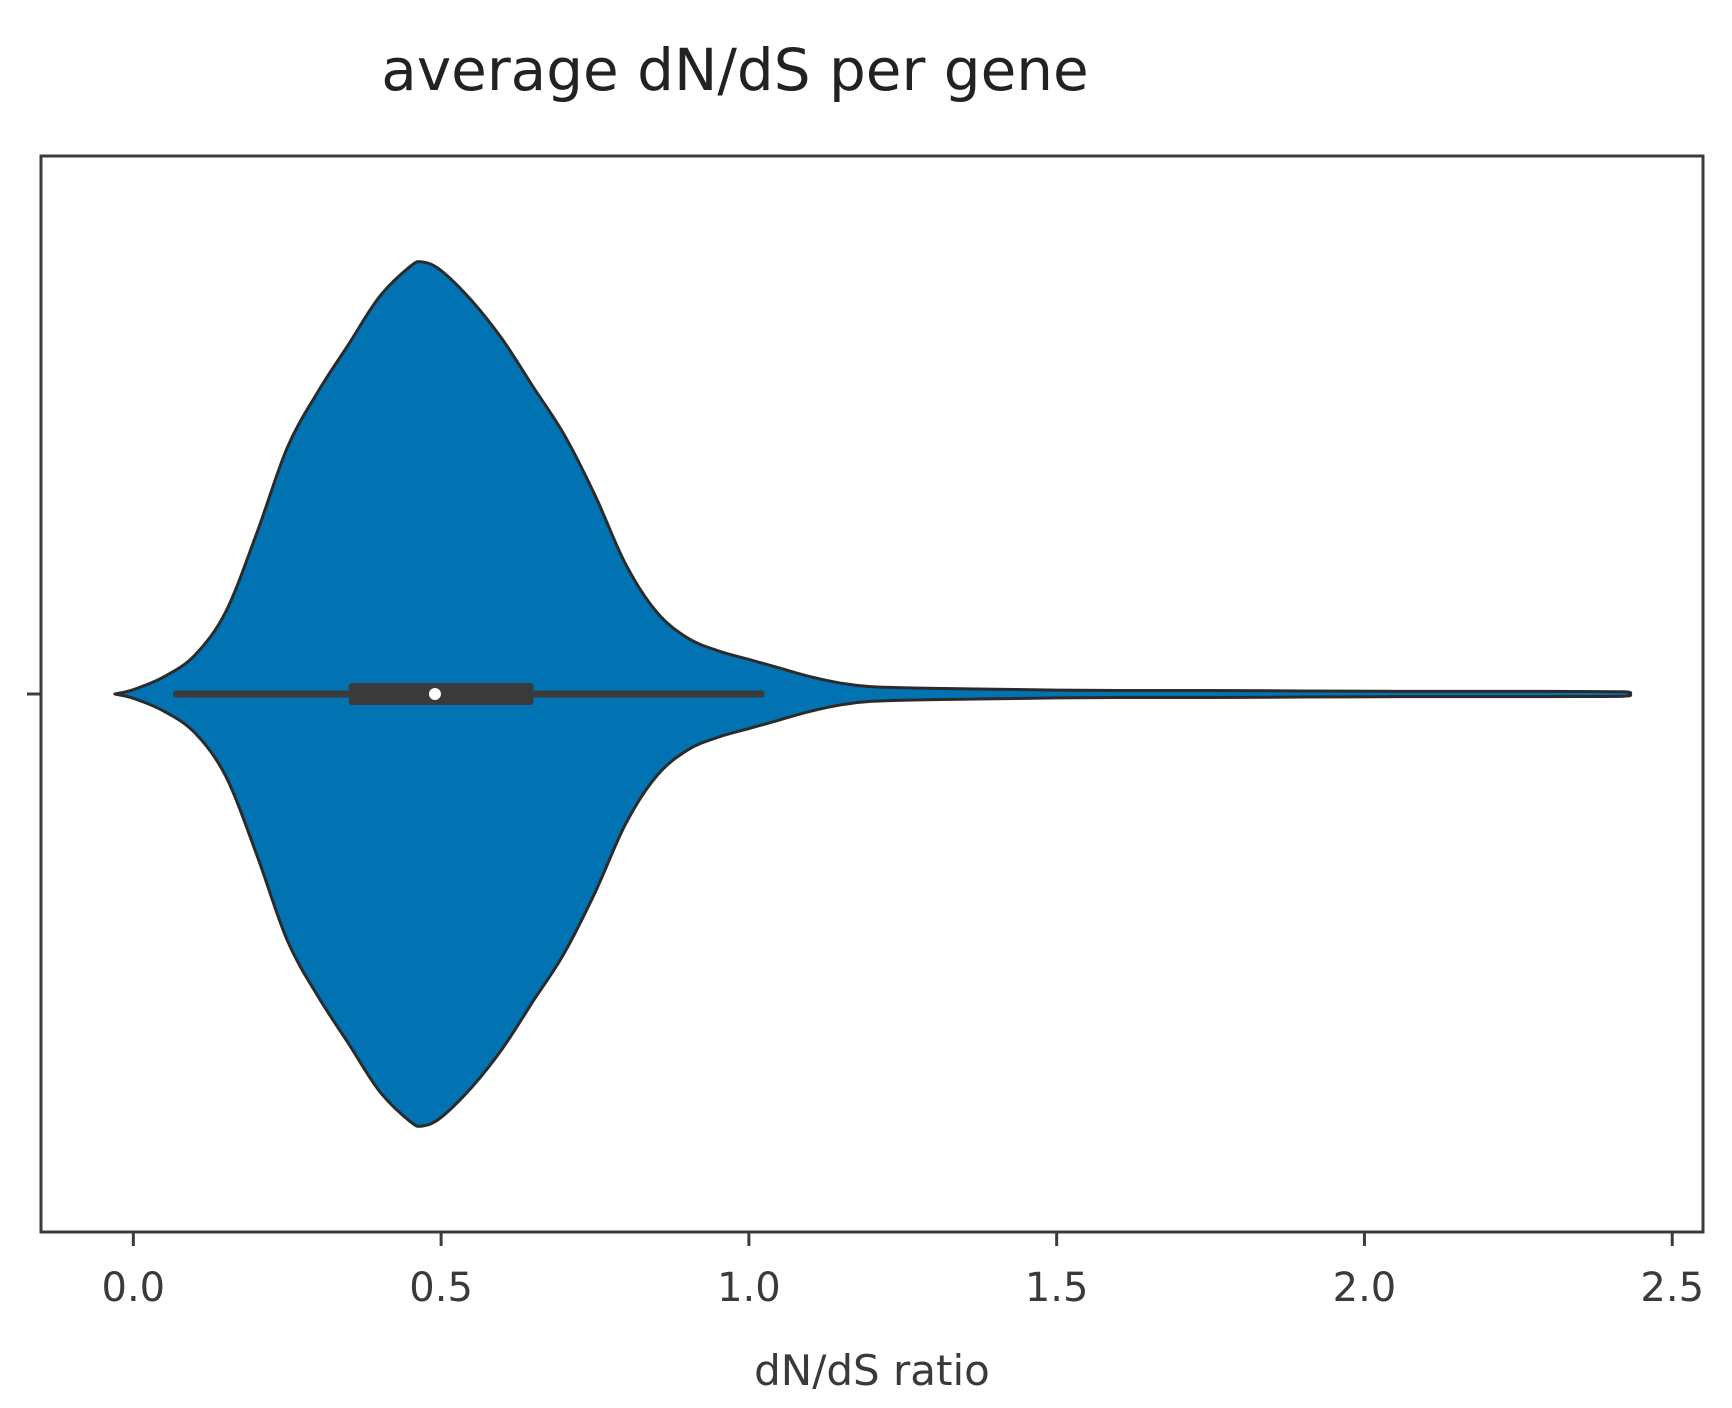 The image size is (1732, 1408). What do you see at coordinates (441, 1288) in the screenshot?
I see `x-tick-label: 0.5` at bounding box center [441, 1288].